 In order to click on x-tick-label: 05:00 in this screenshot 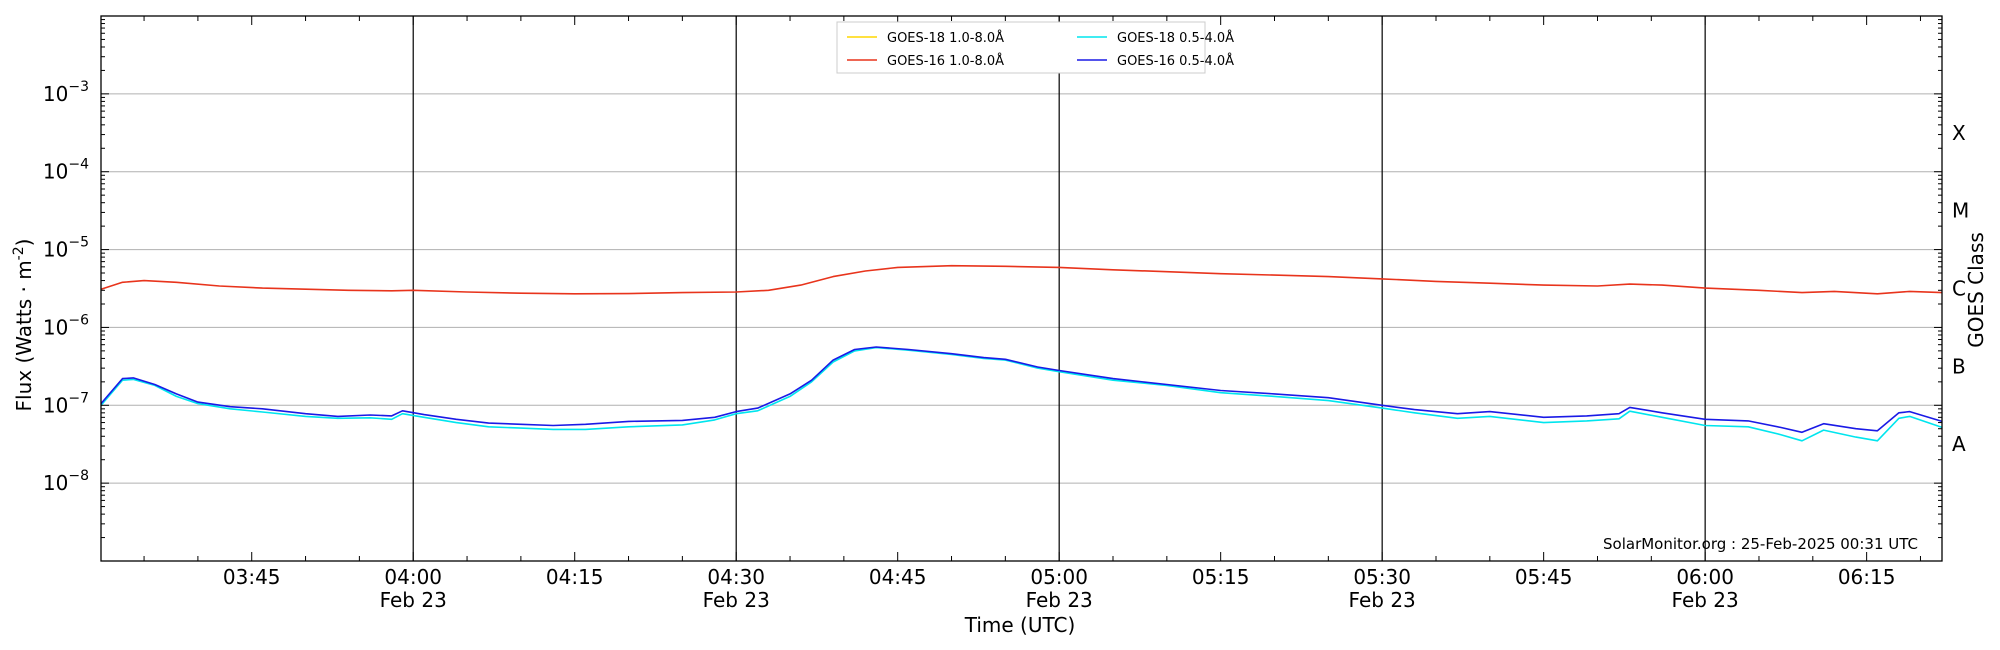, I will do `click(1059, 577)`.